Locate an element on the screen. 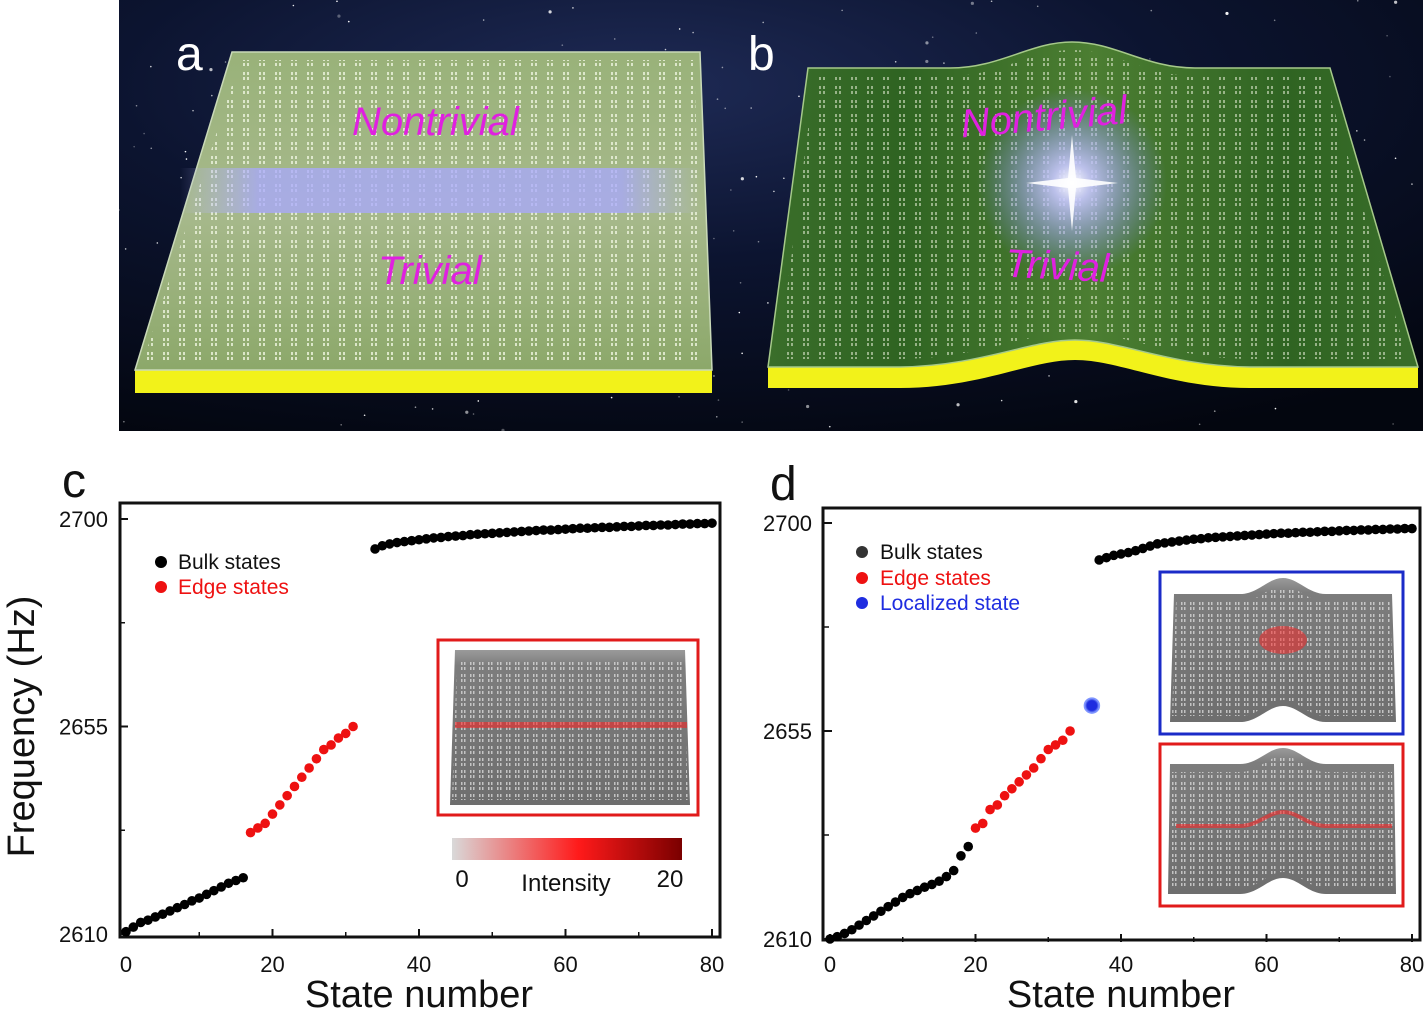  x-axis-title: State number is located at coordinates (1121, 992).